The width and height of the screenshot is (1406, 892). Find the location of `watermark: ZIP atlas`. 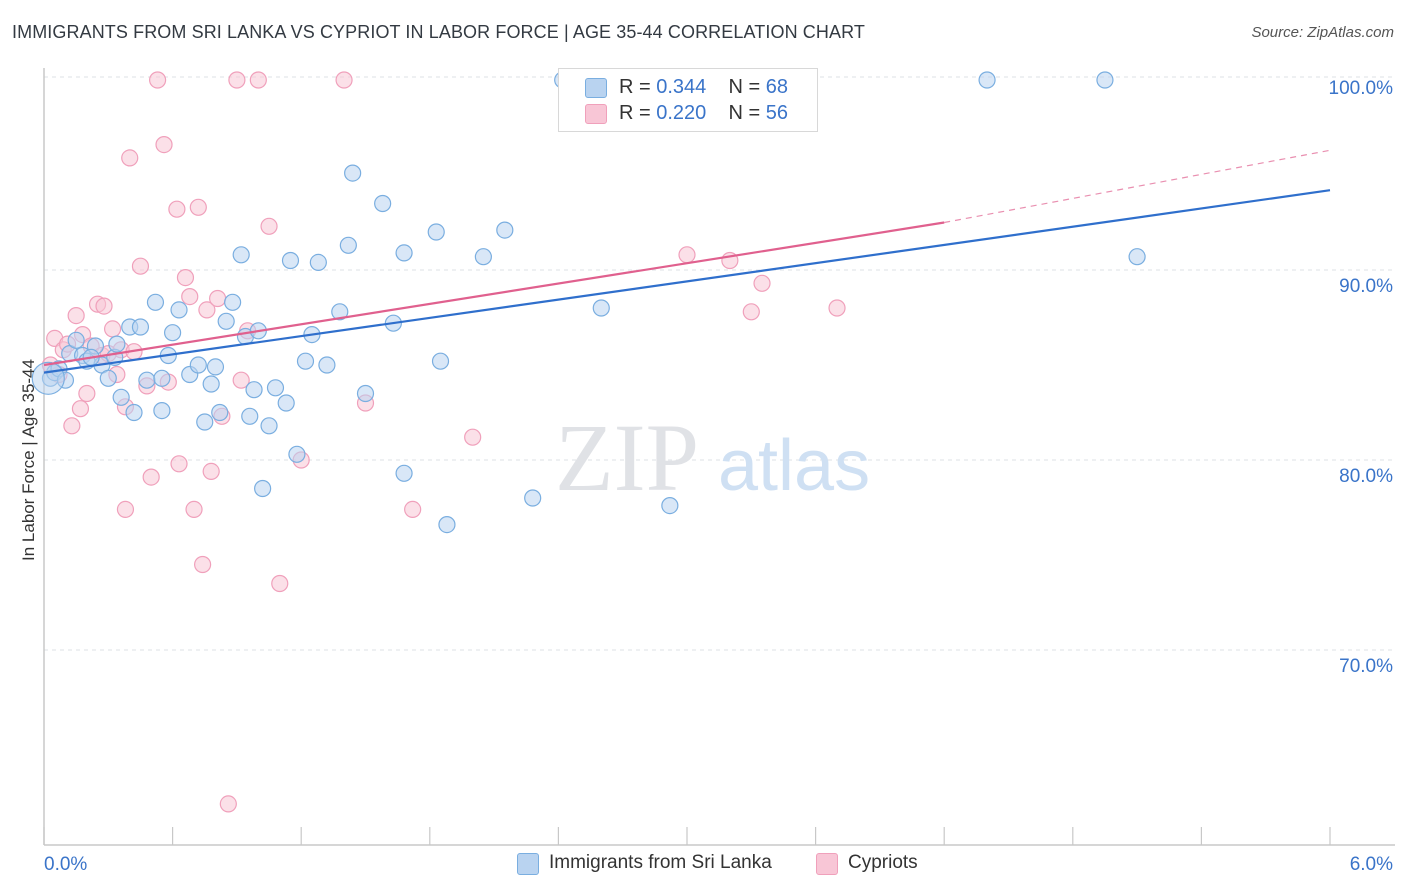

watermark: ZIP atlas is located at coordinates (712, 457).